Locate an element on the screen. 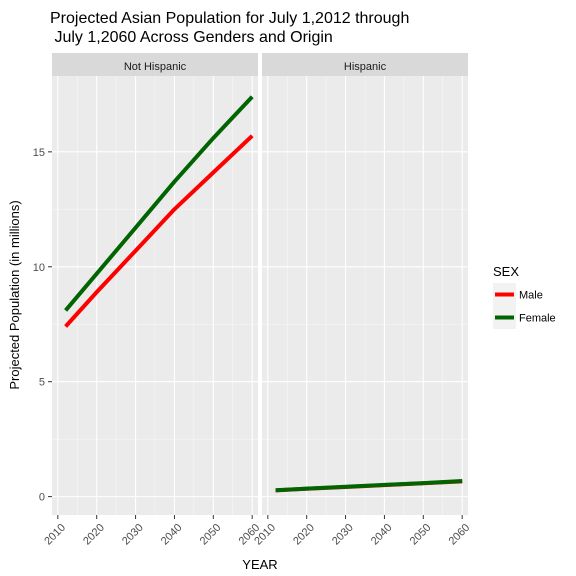 This screenshot has height=576, width=576. legend: SEX Male Female is located at coordinates (524, 296).